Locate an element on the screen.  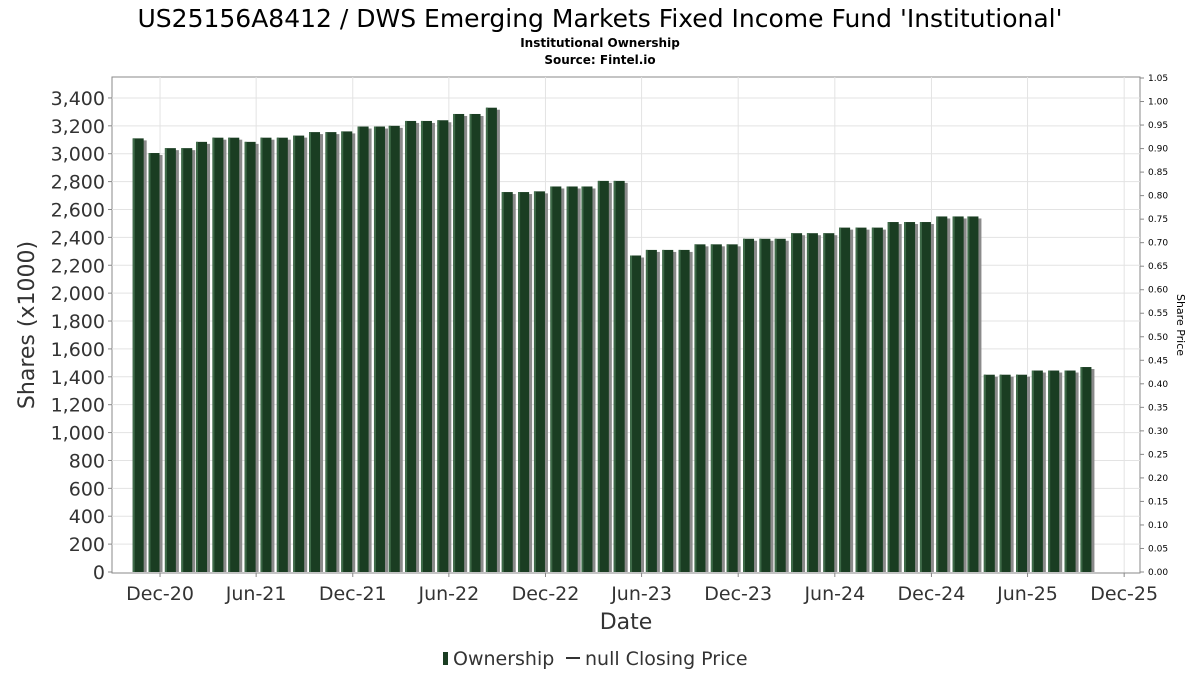
y2-tick-label: 0.75 is located at coordinates (1158, 220).